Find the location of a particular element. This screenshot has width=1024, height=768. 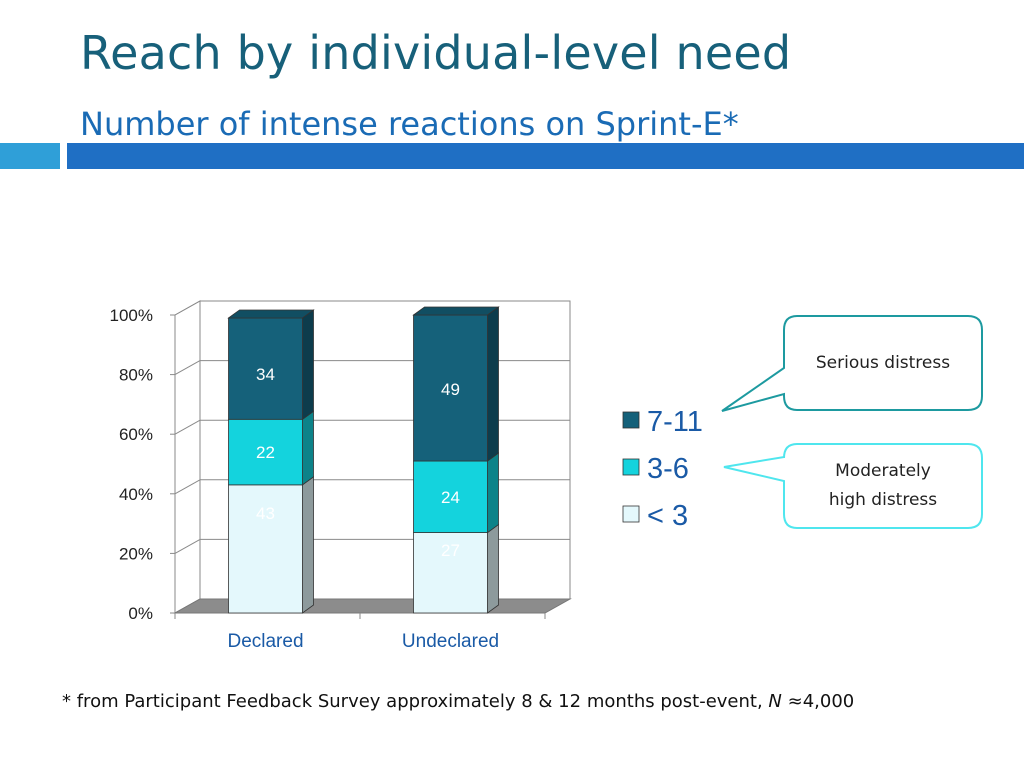

data-label: 22 is located at coordinates (265, 452).